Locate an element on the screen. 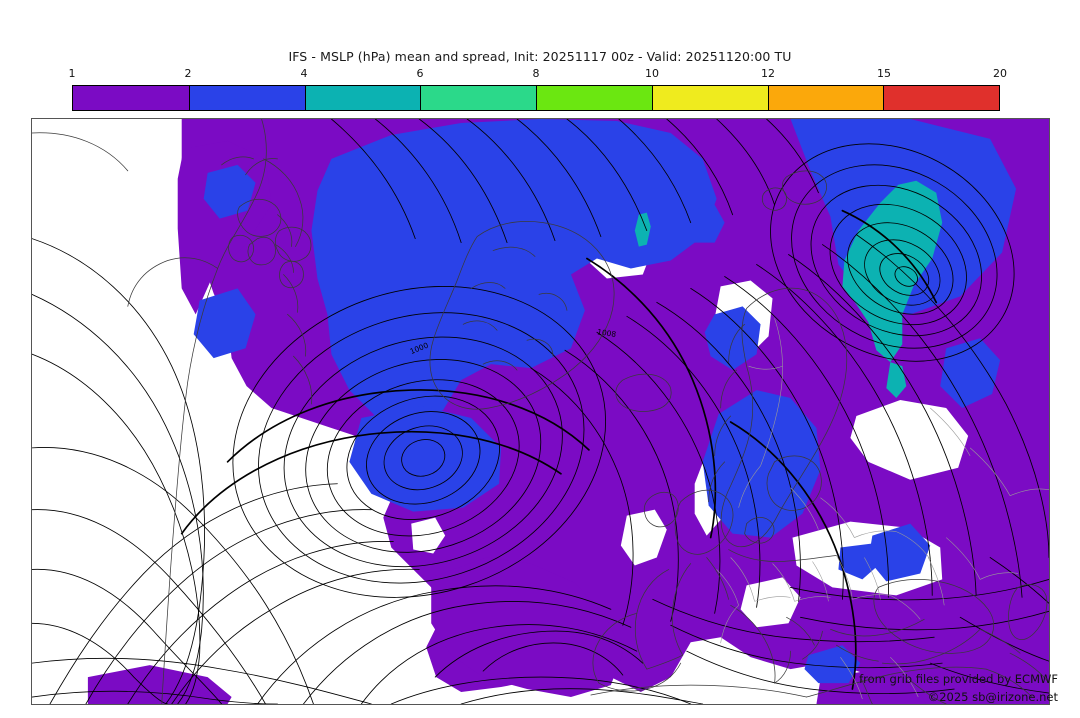 Image resolution: width=1080 pixels, height=718 pixels. isobar-label-1008: 1008 is located at coordinates (607, 333).